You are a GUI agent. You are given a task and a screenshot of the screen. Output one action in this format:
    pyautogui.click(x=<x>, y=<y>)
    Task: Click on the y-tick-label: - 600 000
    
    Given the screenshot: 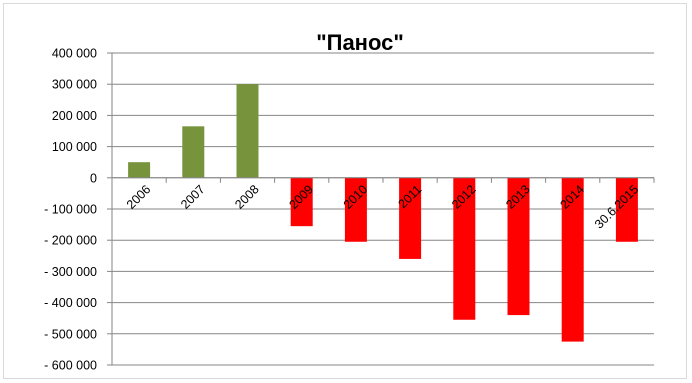 What is the action you would take?
    pyautogui.click(x=70, y=366)
    